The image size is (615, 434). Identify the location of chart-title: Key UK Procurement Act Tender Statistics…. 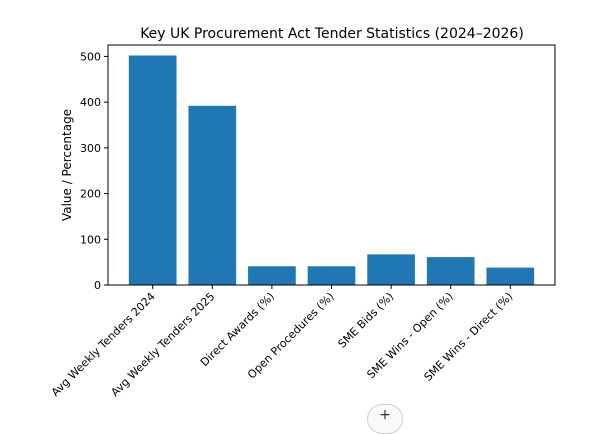
(332, 34).